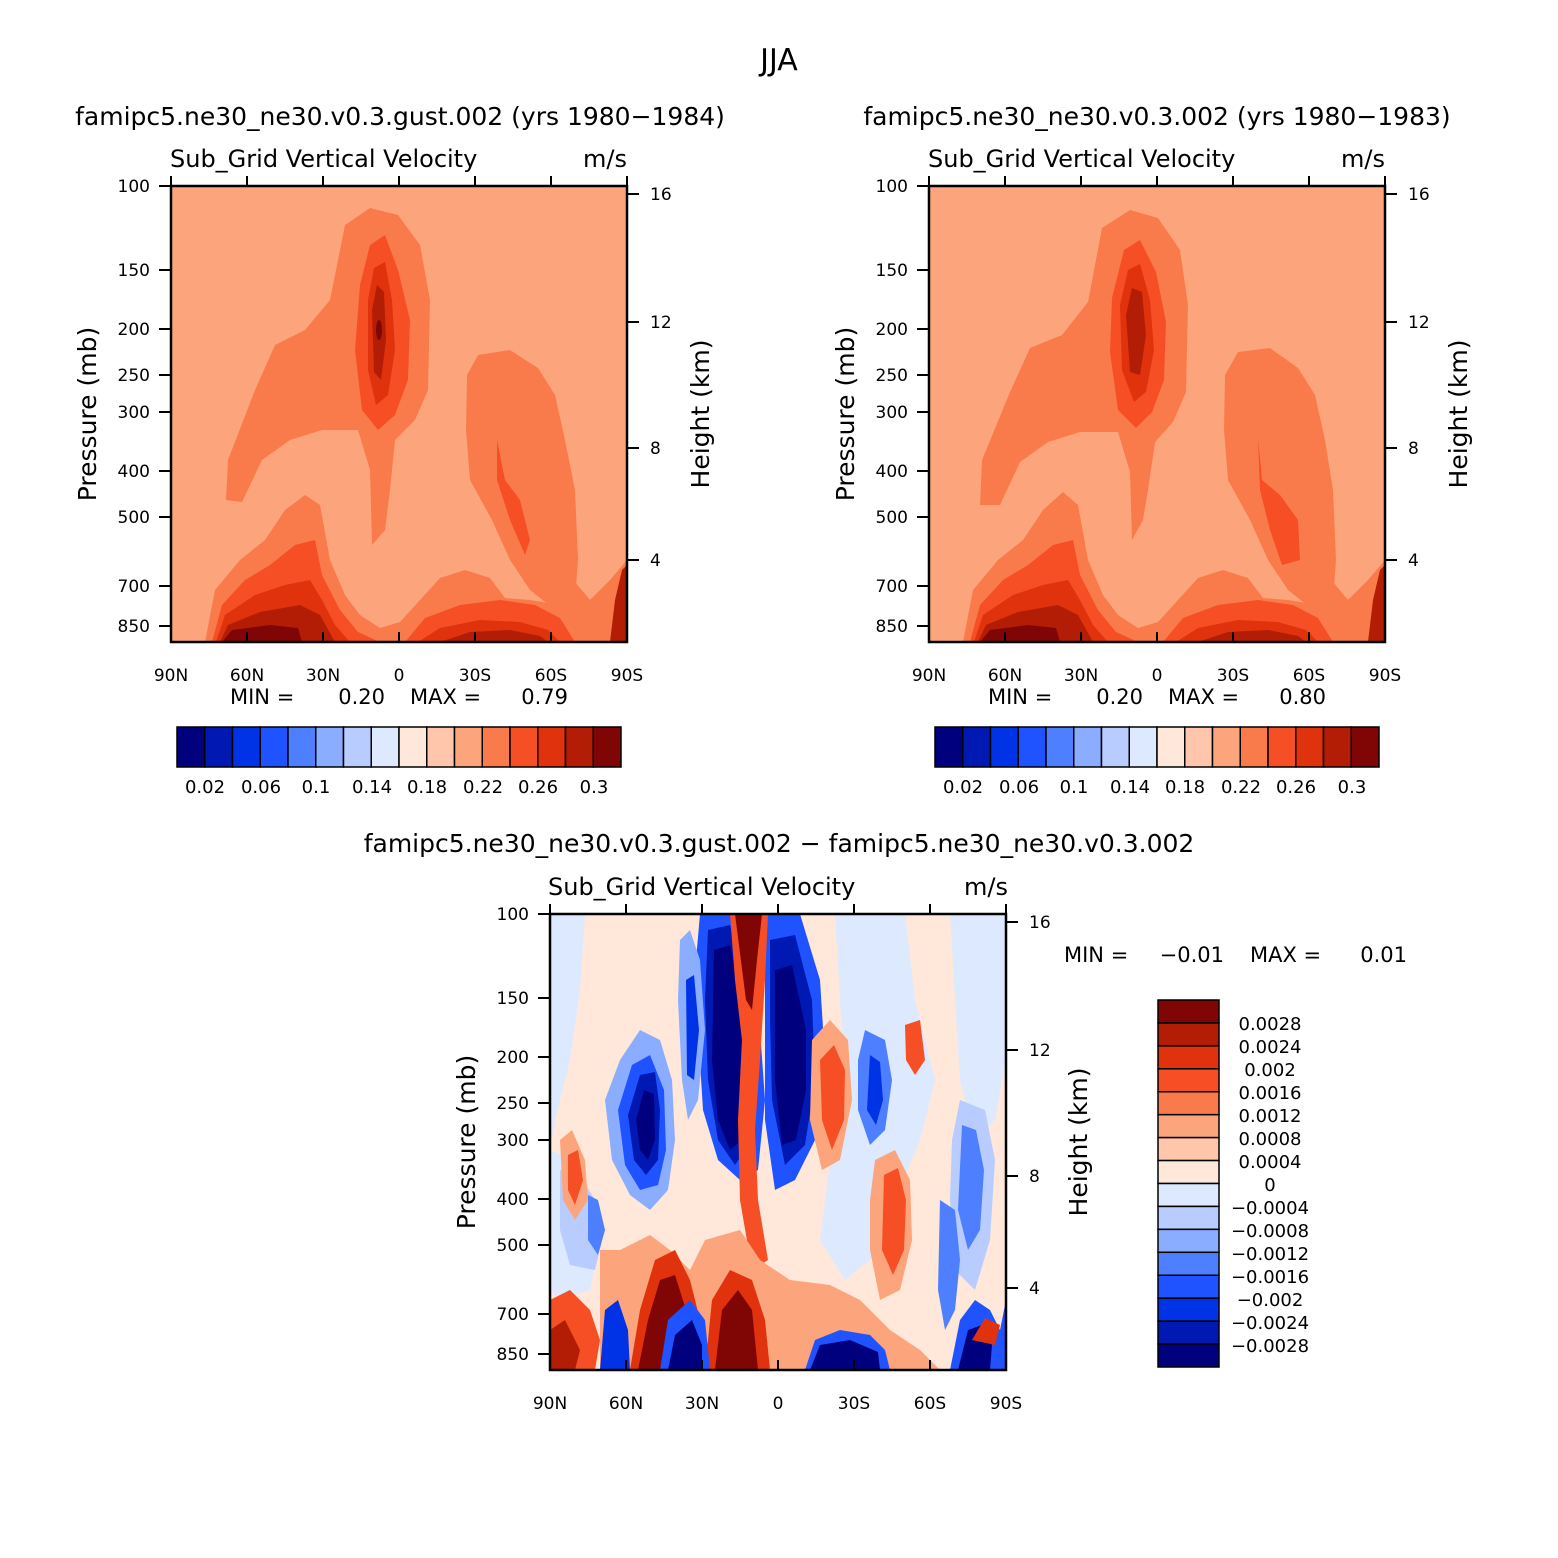  Describe the element at coordinates (1019, 787) in the screenshot. I see `colorbar-label: 0.06` at that location.